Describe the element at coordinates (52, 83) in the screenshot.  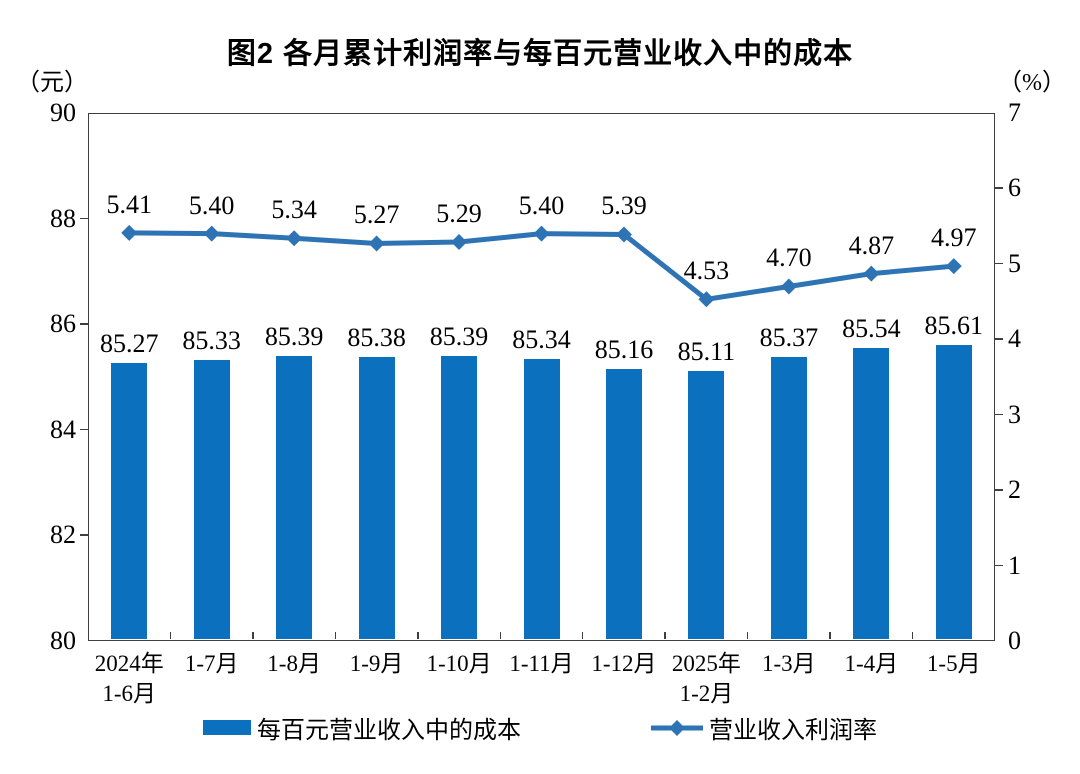
I see `left-axis-unit: （元）` at that location.